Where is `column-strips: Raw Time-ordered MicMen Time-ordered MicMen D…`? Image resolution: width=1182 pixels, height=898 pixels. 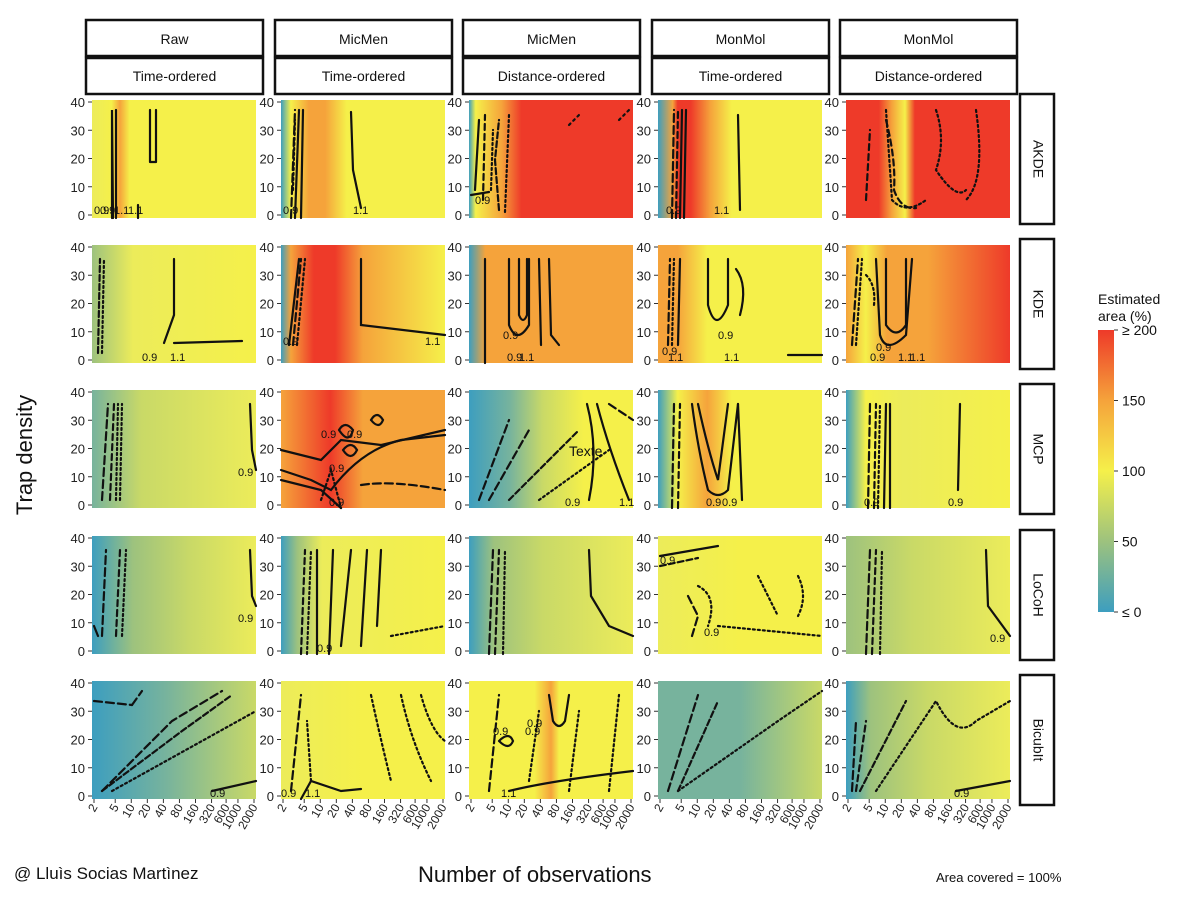 column-strips: Raw Time-ordered MicMen Time-ordered MicMen D… is located at coordinates (551, 57).